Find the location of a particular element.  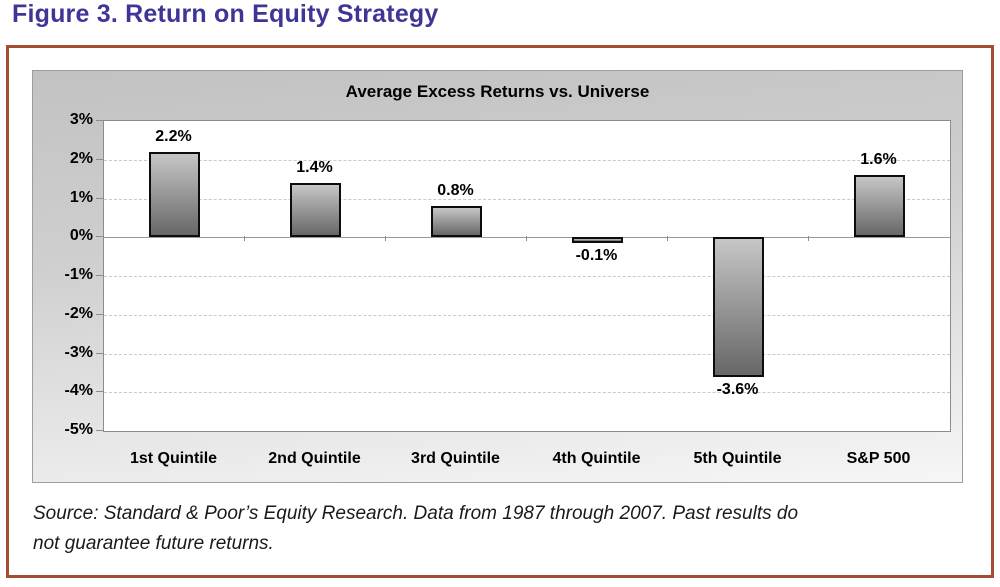

y-axis-tick-label: 1% is located at coordinates (81, 197).